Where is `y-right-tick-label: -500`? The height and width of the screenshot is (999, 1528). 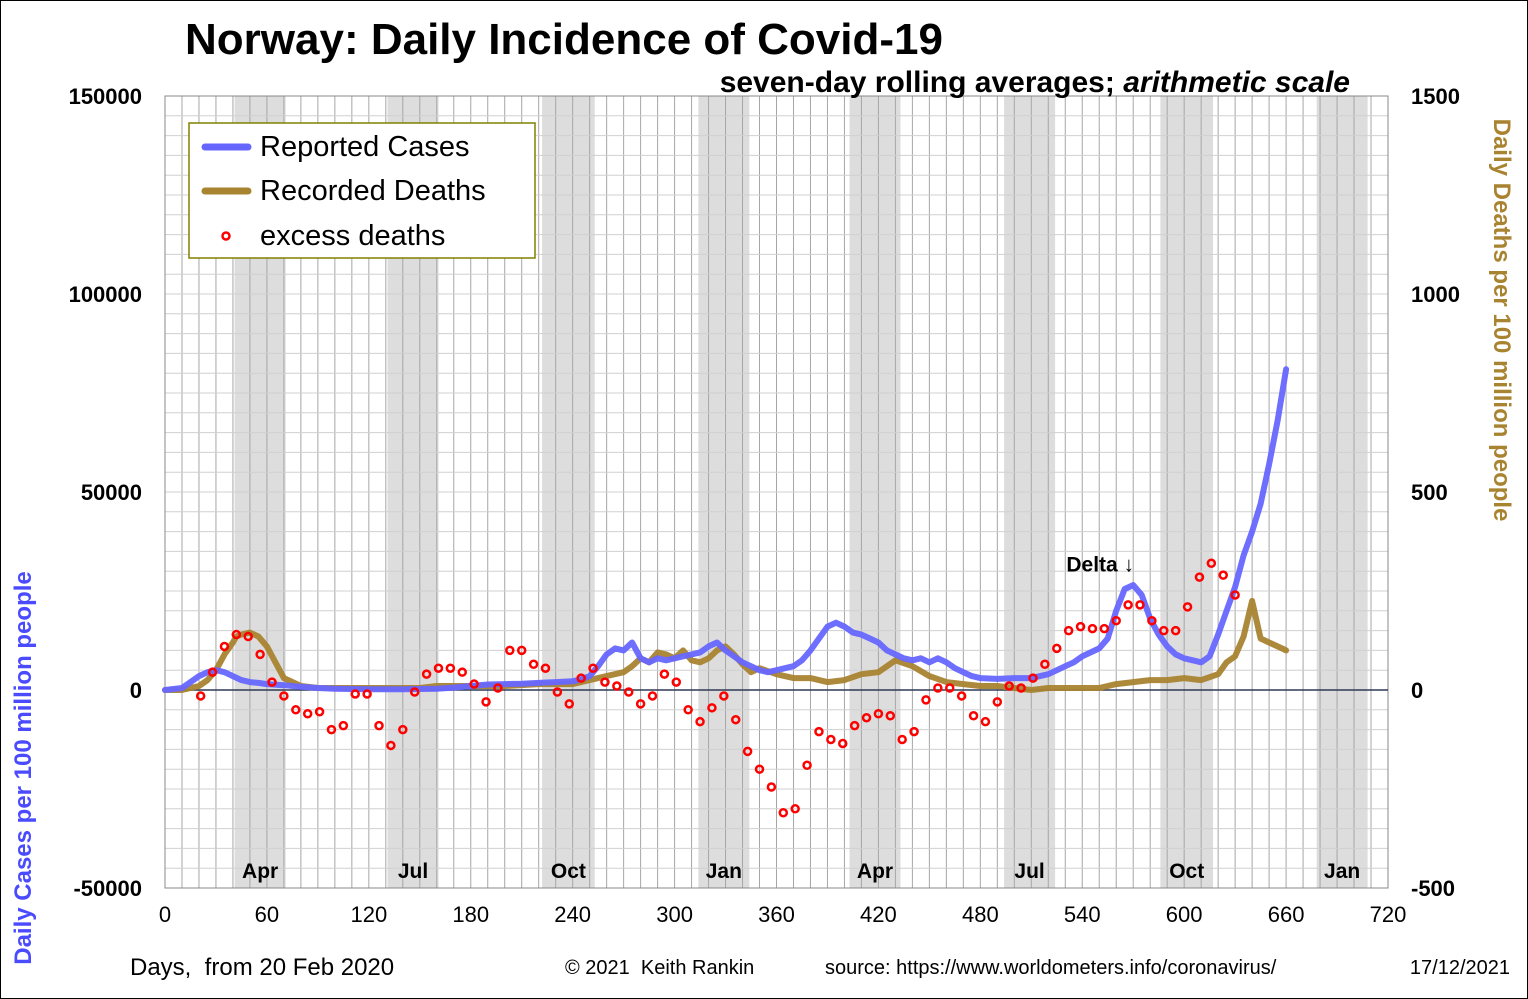
y-right-tick-label: -500 is located at coordinates (1433, 888).